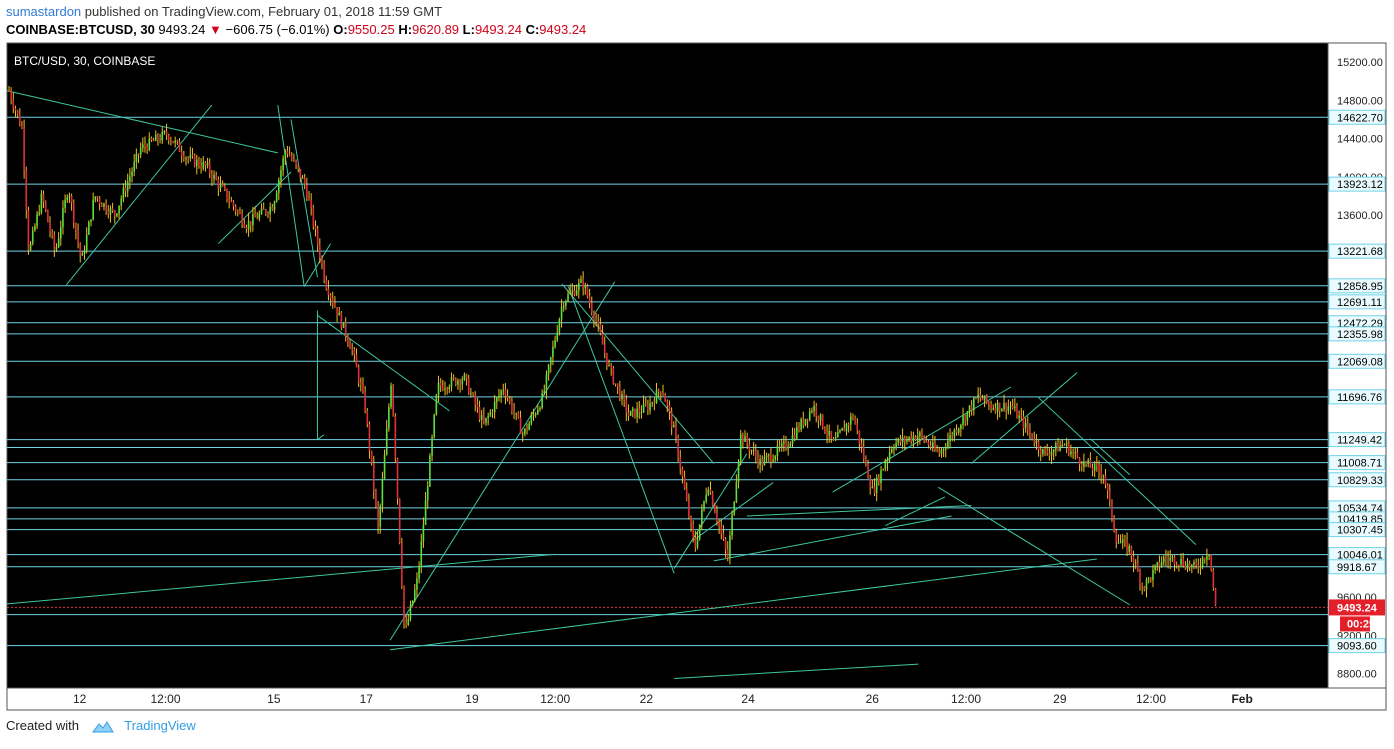 Image resolution: width=1394 pixels, height=749 pixels. Describe the element at coordinates (160, 725) in the screenshot. I see `tradingview-brand-link: TradingView` at that location.